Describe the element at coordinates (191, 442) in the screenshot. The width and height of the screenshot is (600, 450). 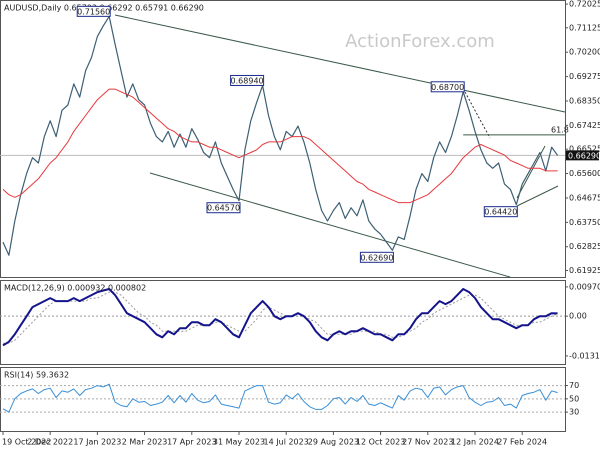
I see `x-tick-label: 17 Apr 2023` at that location.